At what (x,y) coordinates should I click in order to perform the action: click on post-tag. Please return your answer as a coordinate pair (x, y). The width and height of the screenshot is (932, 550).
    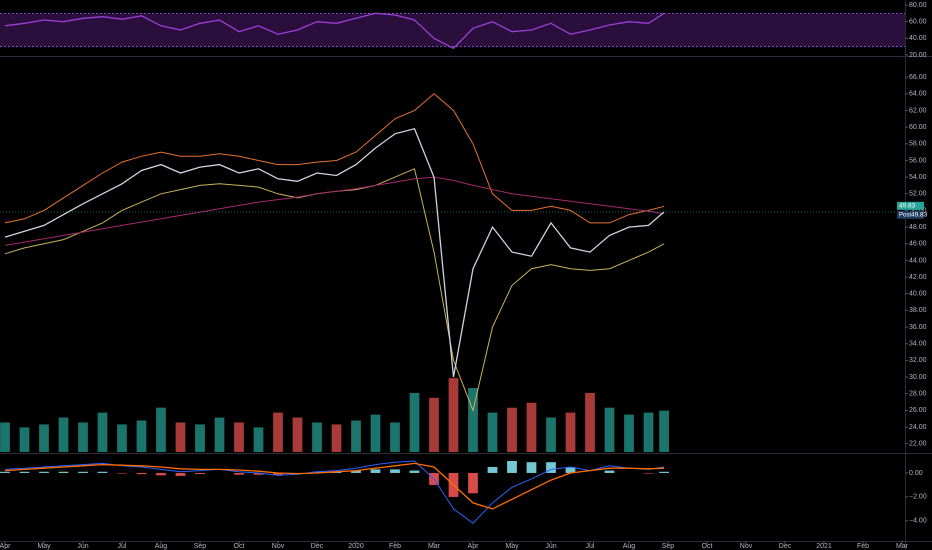
    Looking at the image, I should click on (910, 214).